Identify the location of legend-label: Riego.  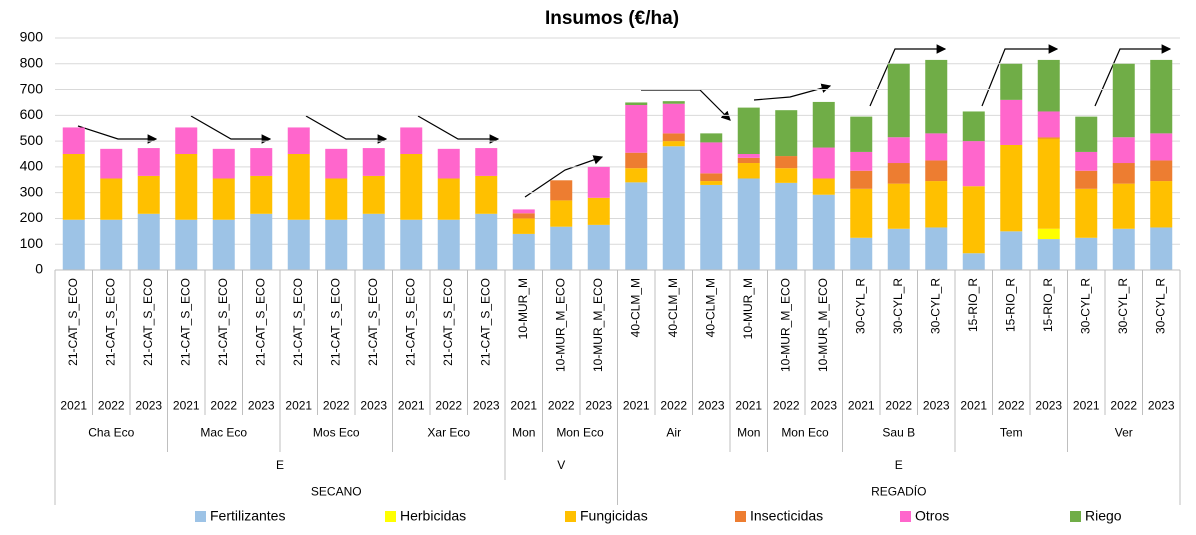
(1103, 516).